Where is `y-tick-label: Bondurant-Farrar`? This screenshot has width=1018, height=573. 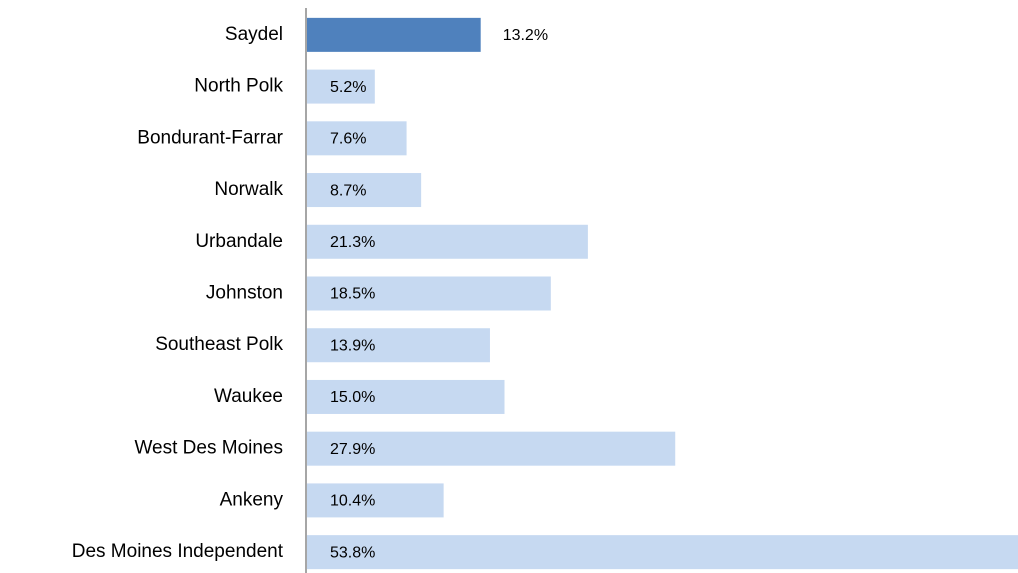
y-tick-label: Bondurant-Farrar is located at coordinates (210, 137).